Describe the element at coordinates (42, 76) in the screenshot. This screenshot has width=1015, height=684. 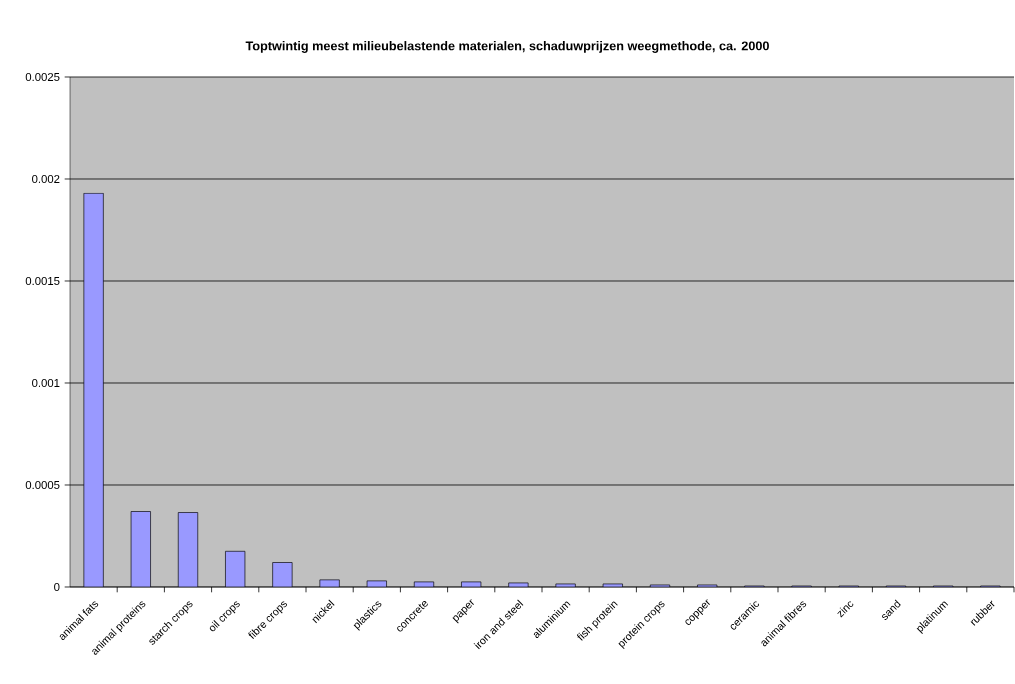
I see `y-tick-label: 0.0025` at that location.